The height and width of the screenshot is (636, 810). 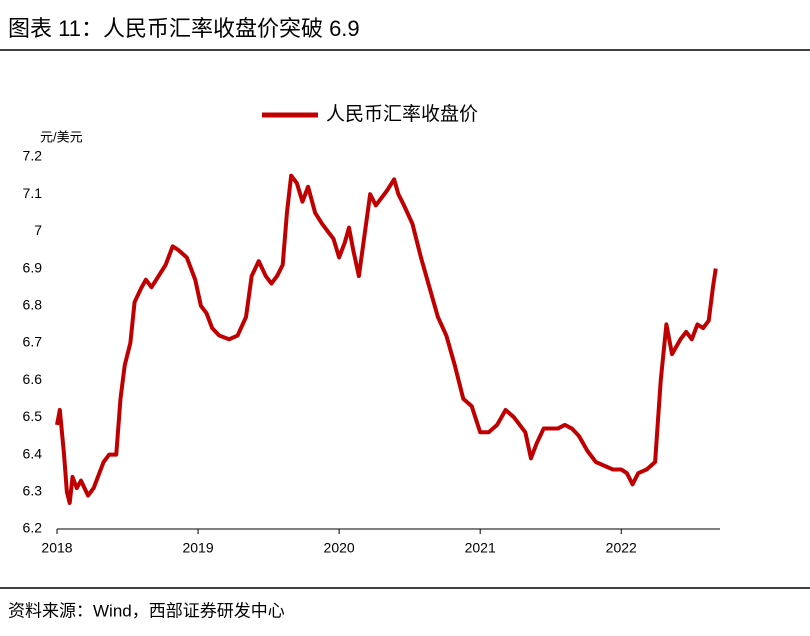 I want to click on y-tick-label: 7, so click(x=38, y=230).